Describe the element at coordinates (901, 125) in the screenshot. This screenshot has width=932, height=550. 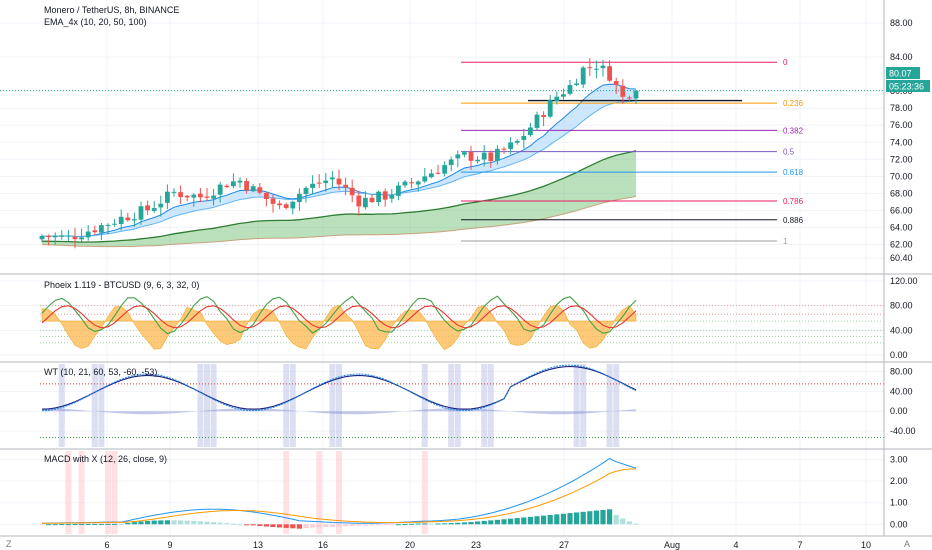
I see `price-axis-label: 76.00` at that location.